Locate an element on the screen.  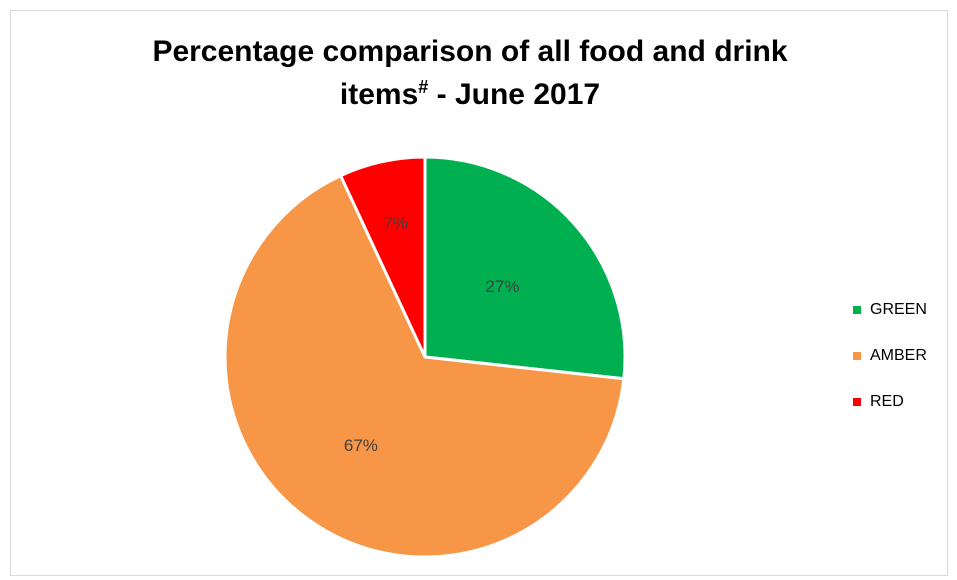
data-label-green: 27% is located at coordinates (502, 286).